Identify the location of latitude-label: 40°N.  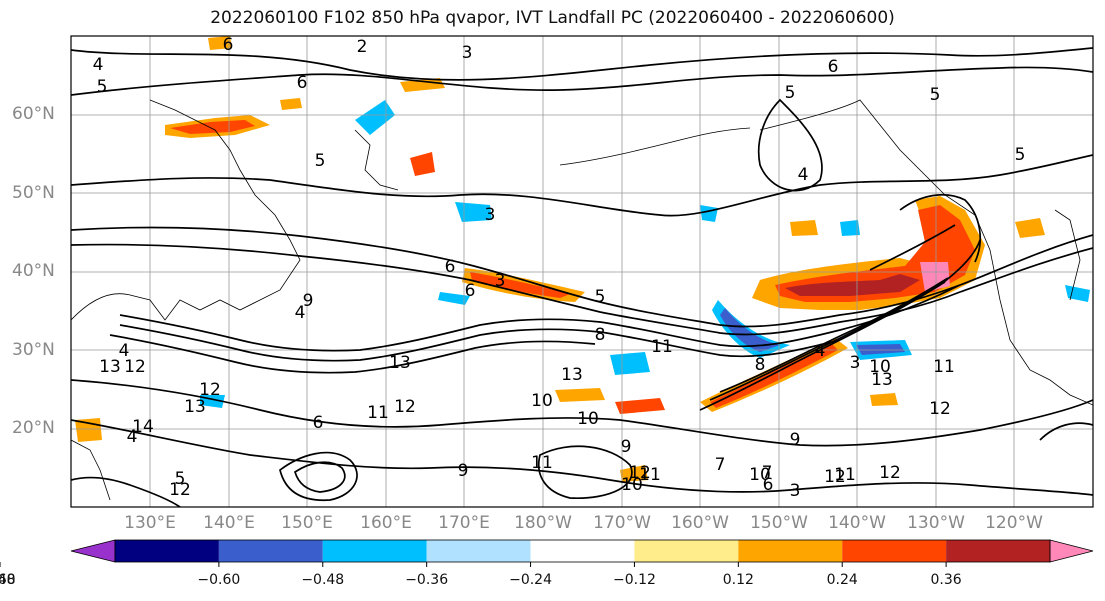
(33, 271).